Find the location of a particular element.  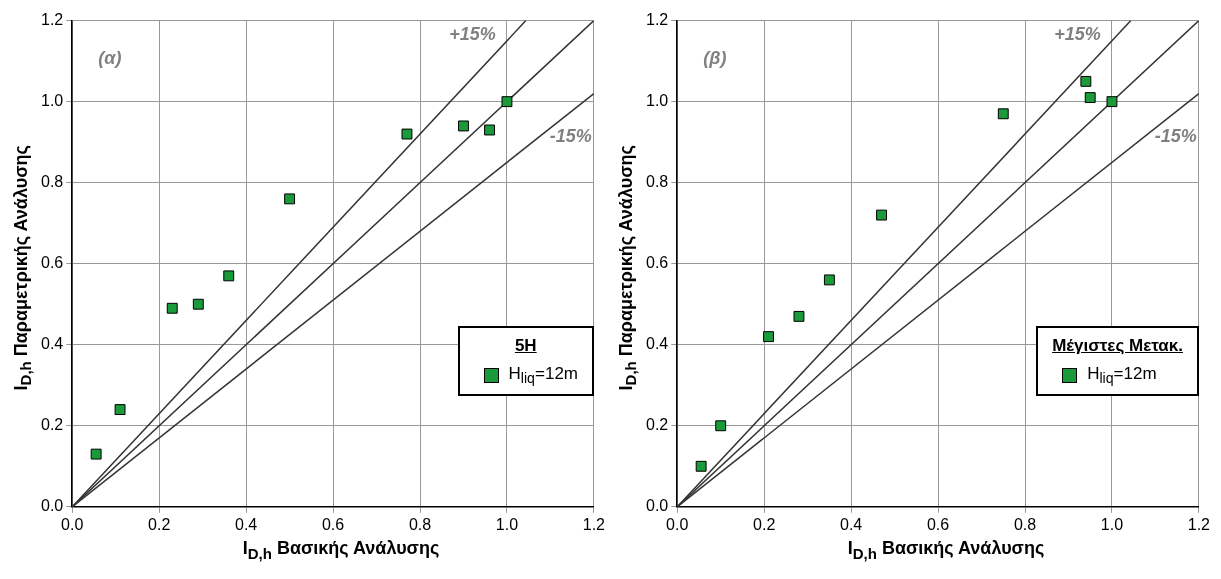

legend-title: 5H is located at coordinates (525, 346).